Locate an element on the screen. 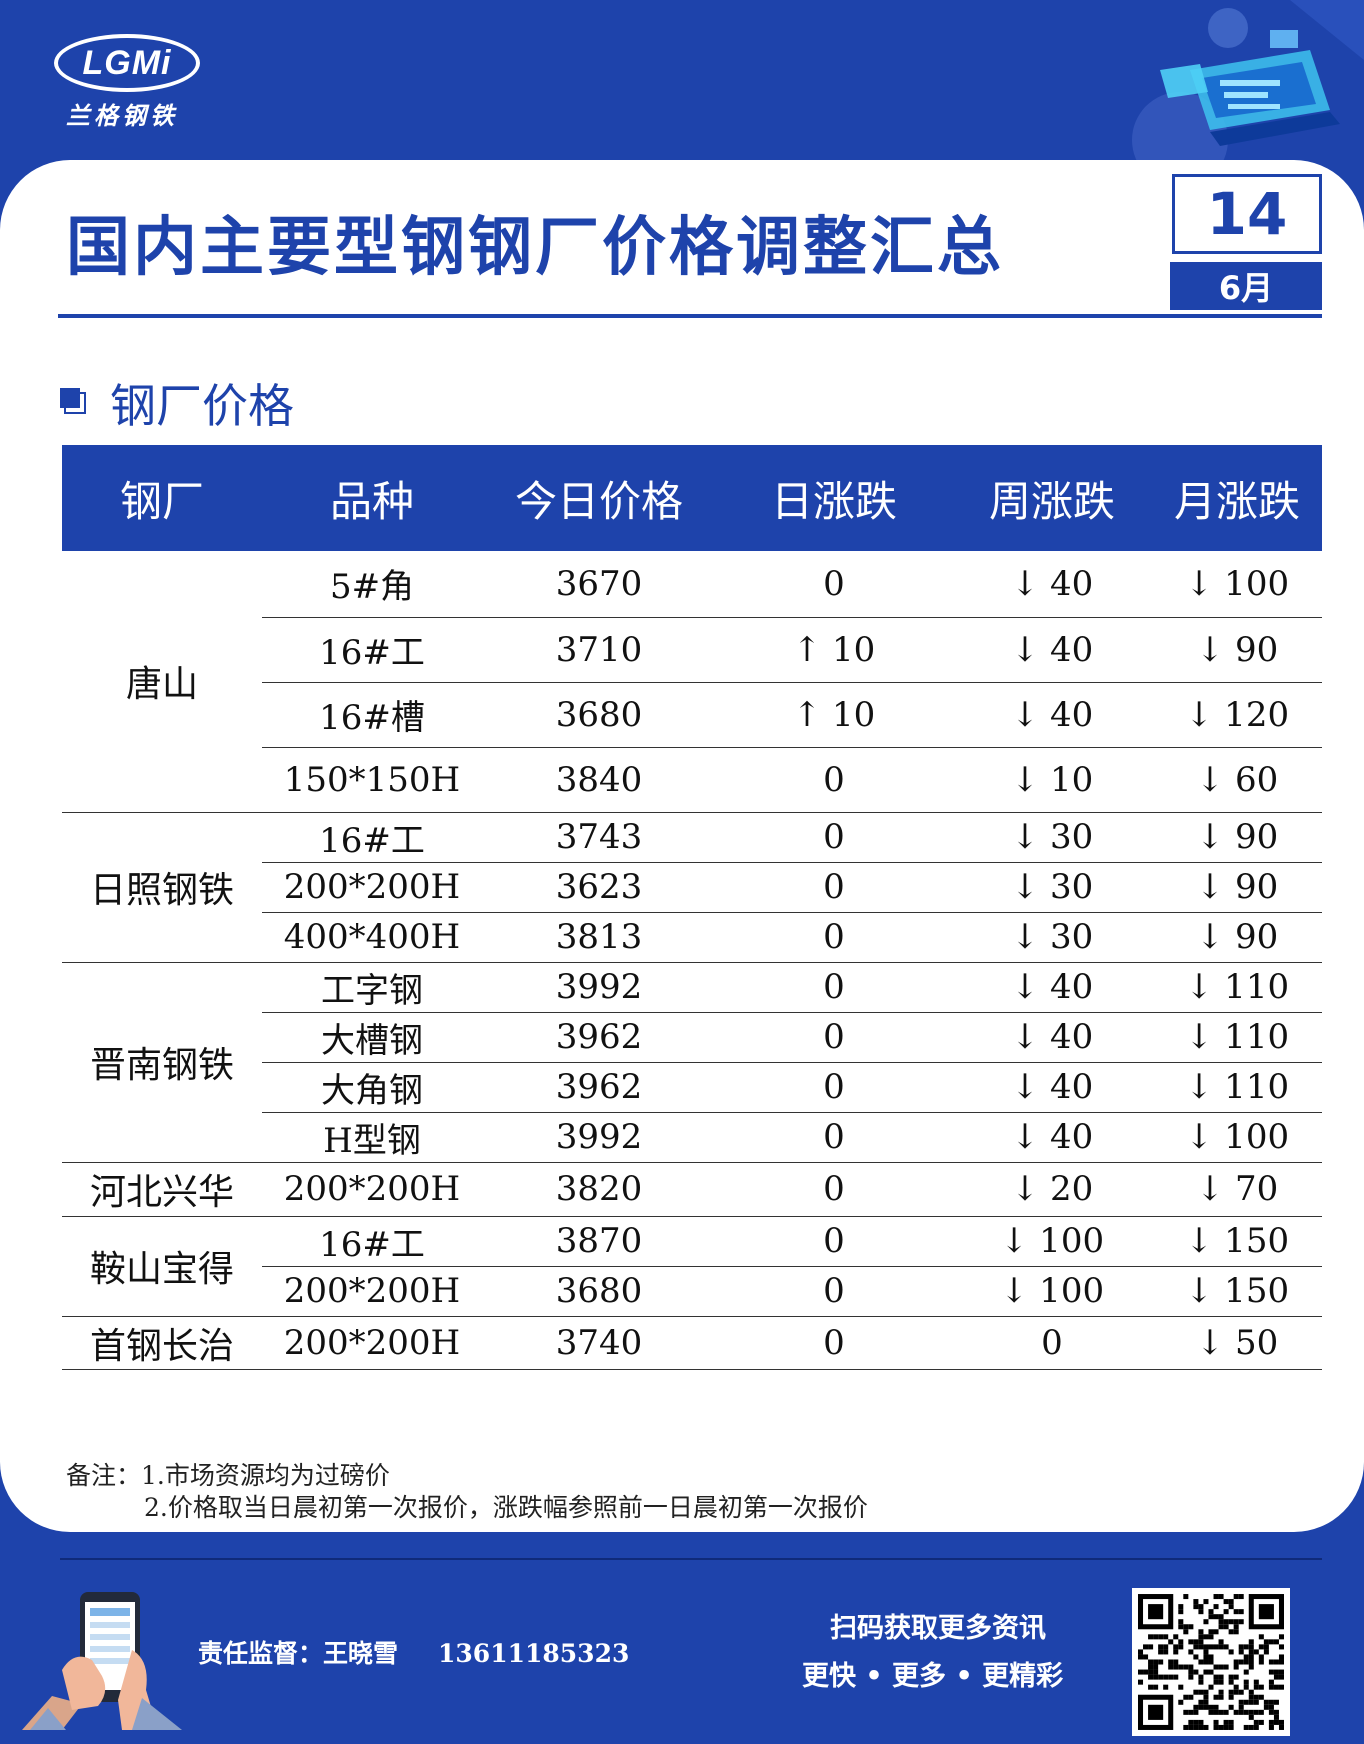 The width and height of the screenshot is (1364, 1744). week-cell: ↓ 20 is located at coordinates (1052, 1189).